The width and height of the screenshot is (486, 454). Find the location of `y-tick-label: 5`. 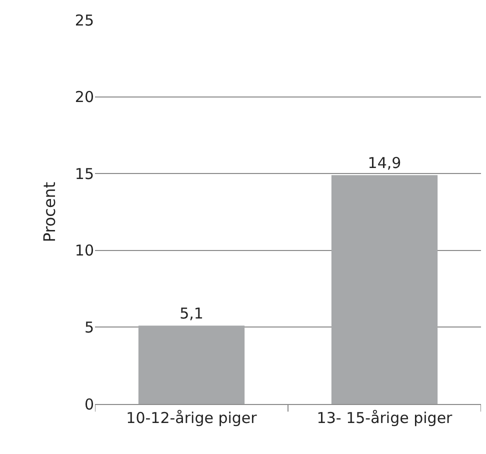

y-tick-label: 5 is located at coordinates (89, 327).